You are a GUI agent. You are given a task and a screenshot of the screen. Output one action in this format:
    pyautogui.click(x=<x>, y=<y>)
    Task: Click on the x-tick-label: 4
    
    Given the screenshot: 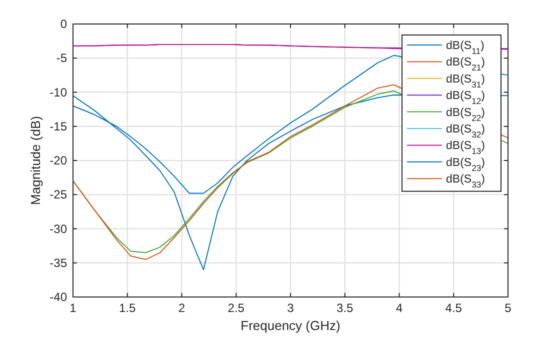 What is the action you would take?
    pyautogui.click(x=399, y=308)
    